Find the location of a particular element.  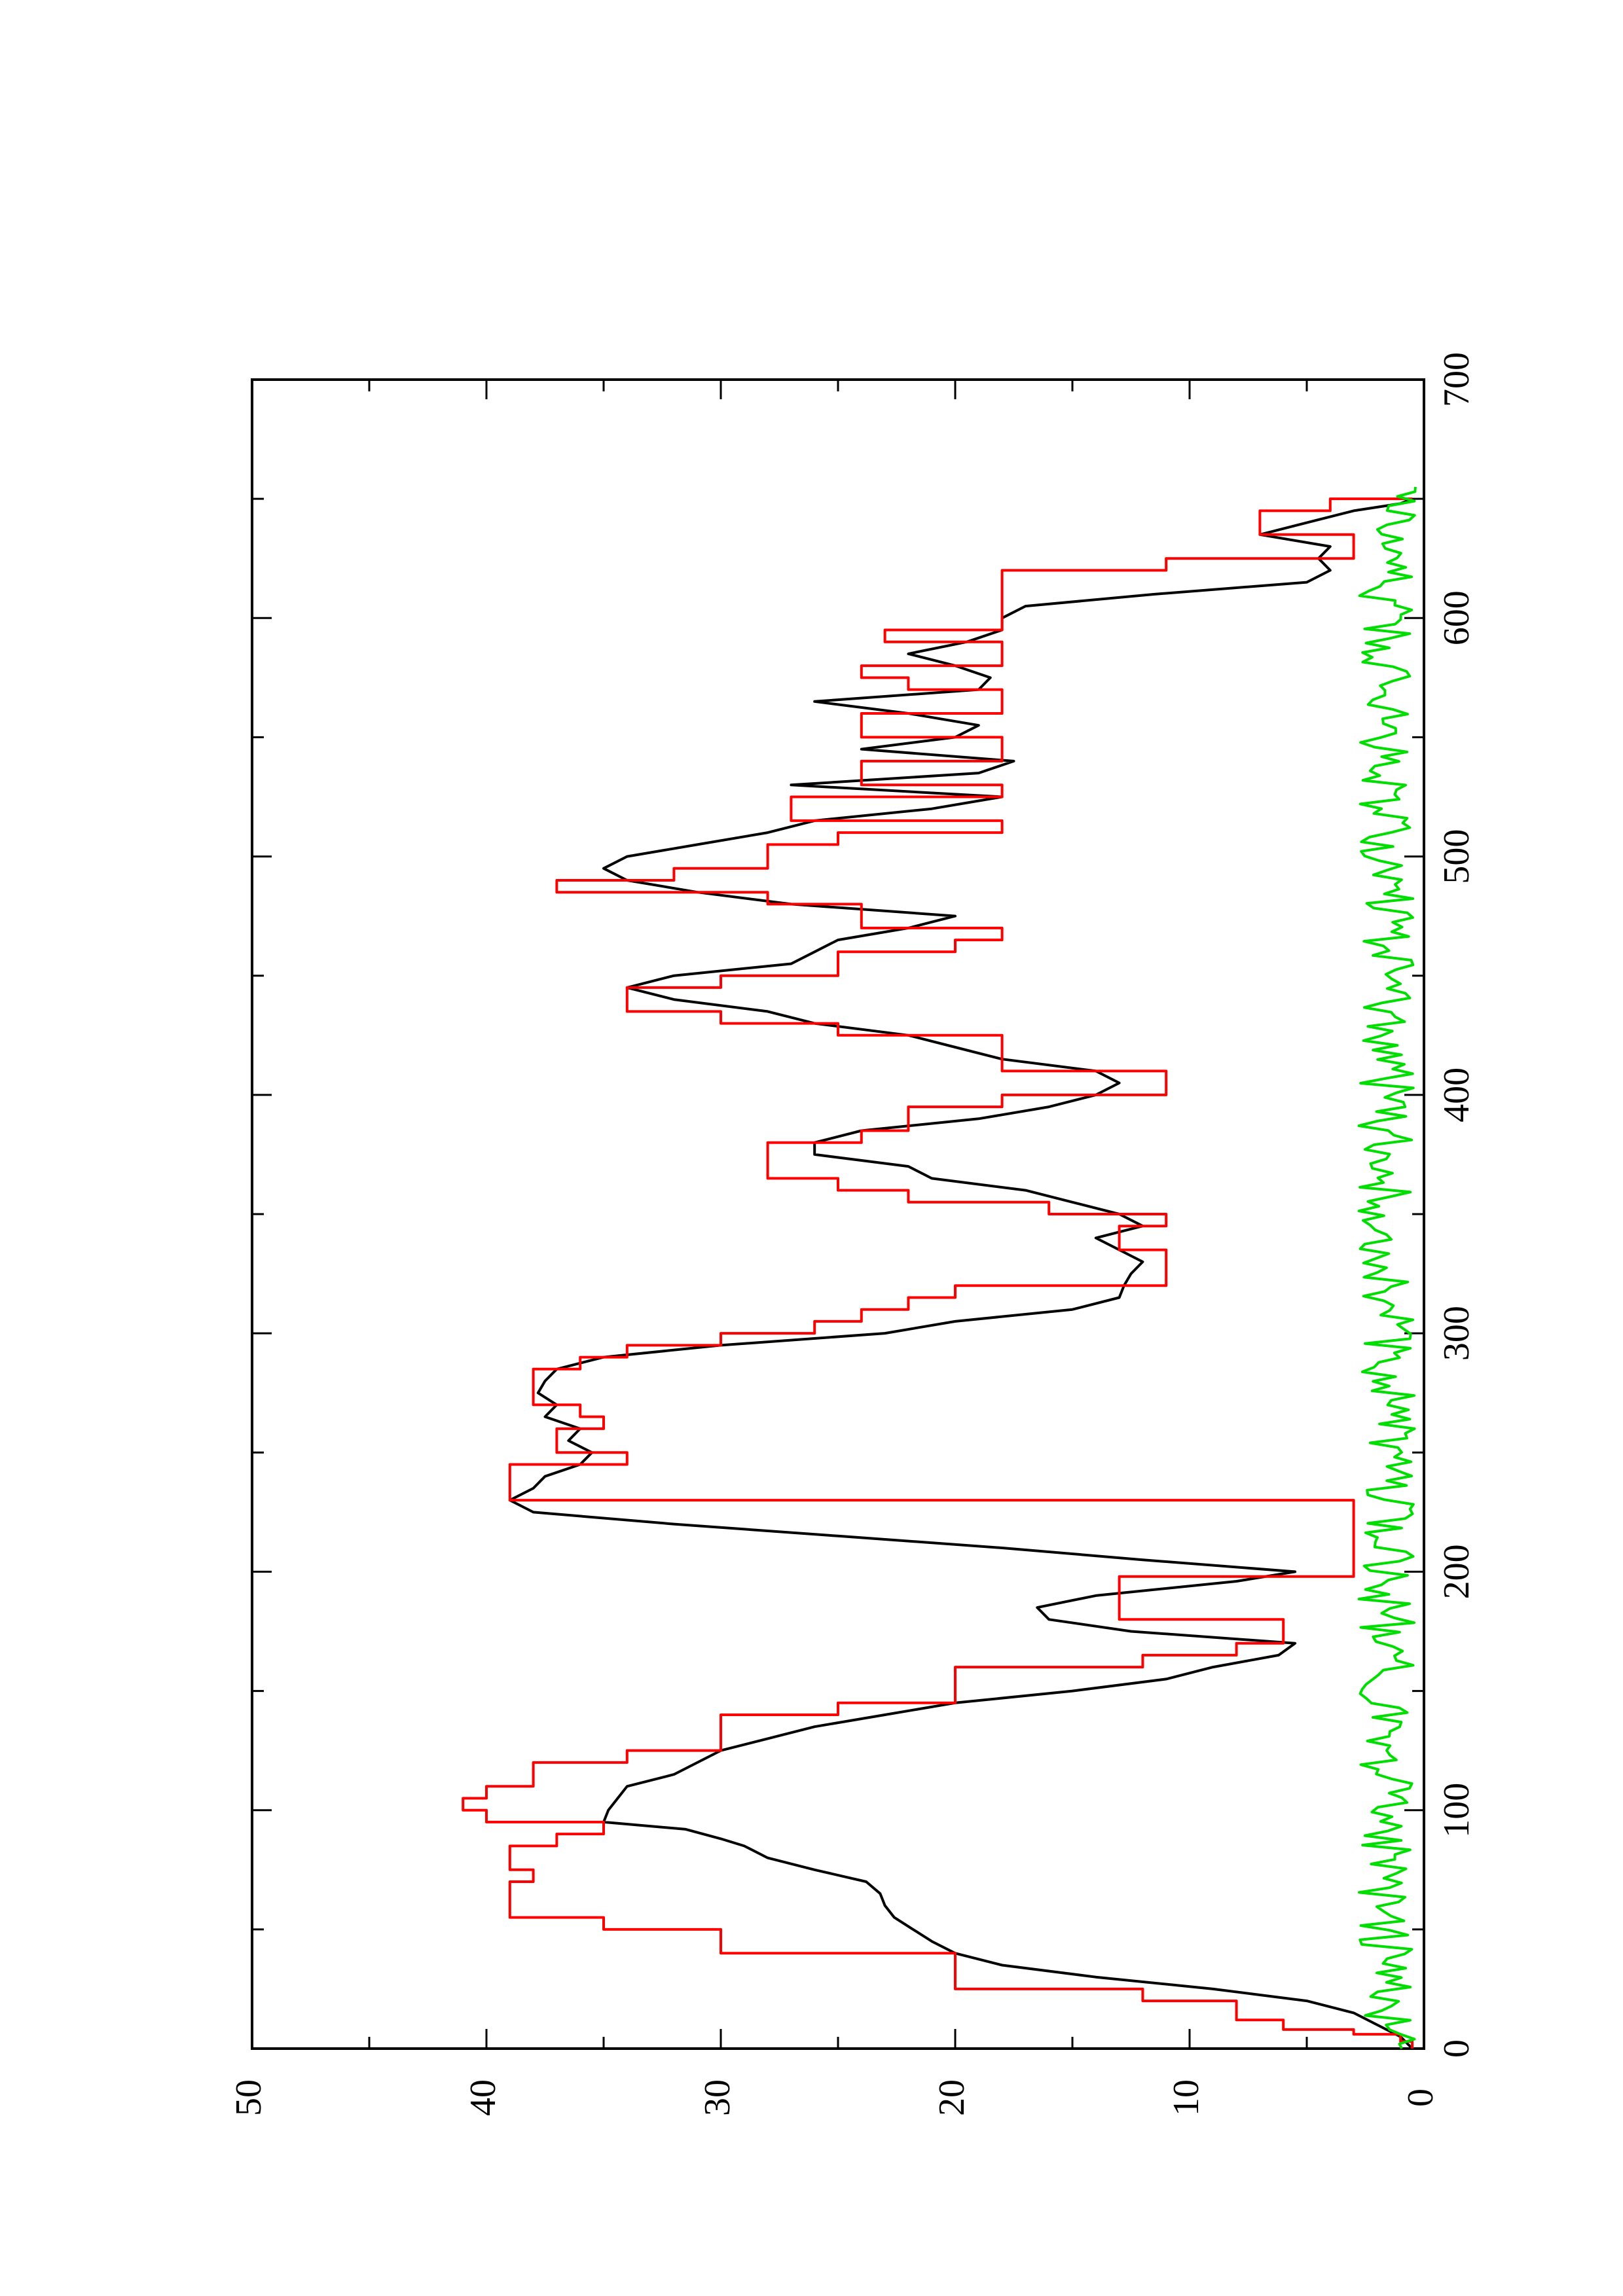

y-tick-label: 50 is located at coordinates (248, 2097).